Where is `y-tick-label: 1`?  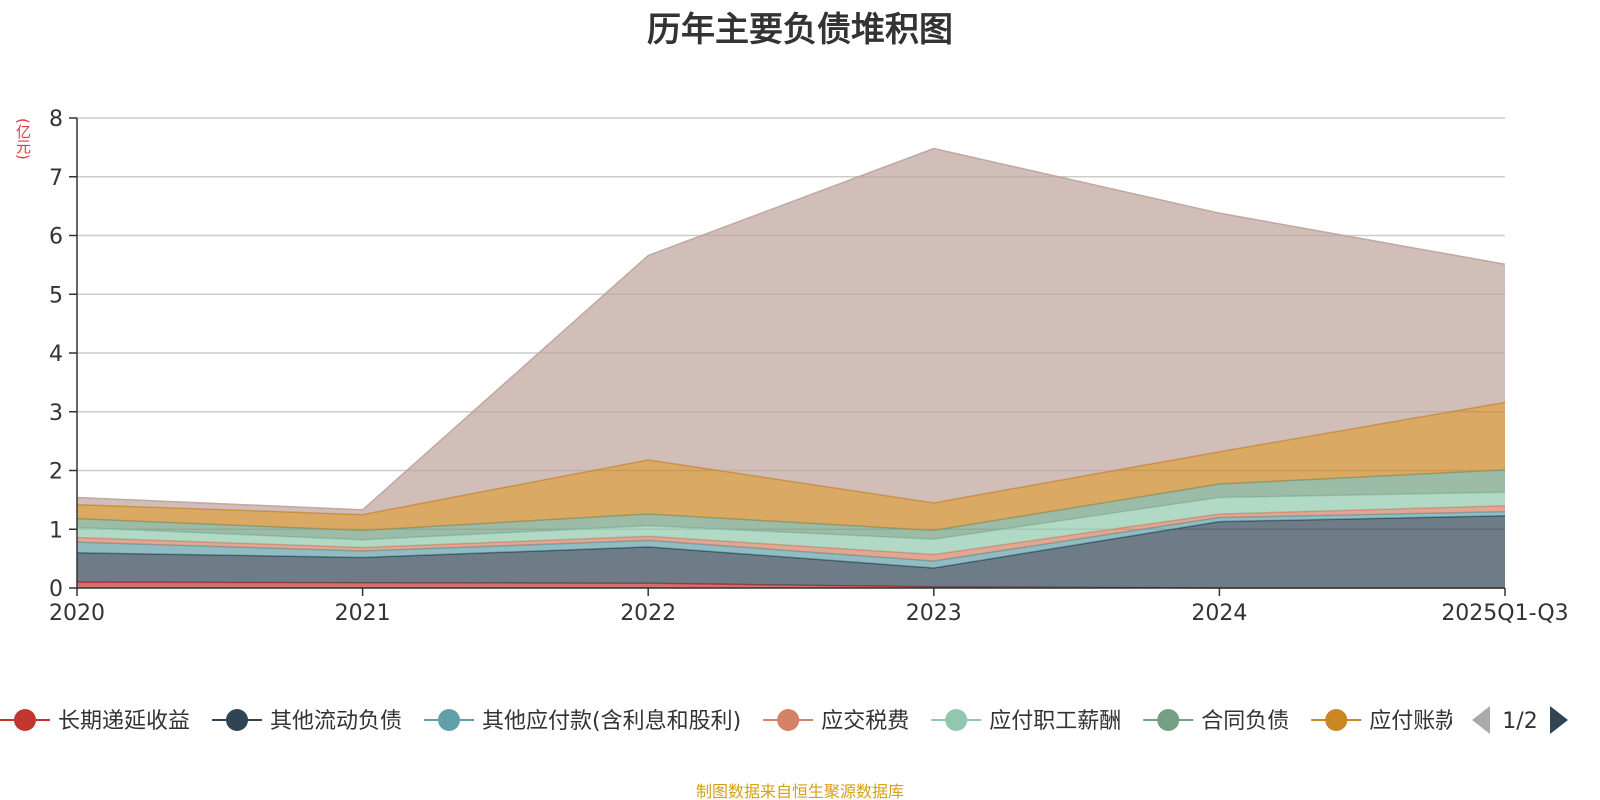
y-tick-label: 1 is located at coordinates (56, 530).